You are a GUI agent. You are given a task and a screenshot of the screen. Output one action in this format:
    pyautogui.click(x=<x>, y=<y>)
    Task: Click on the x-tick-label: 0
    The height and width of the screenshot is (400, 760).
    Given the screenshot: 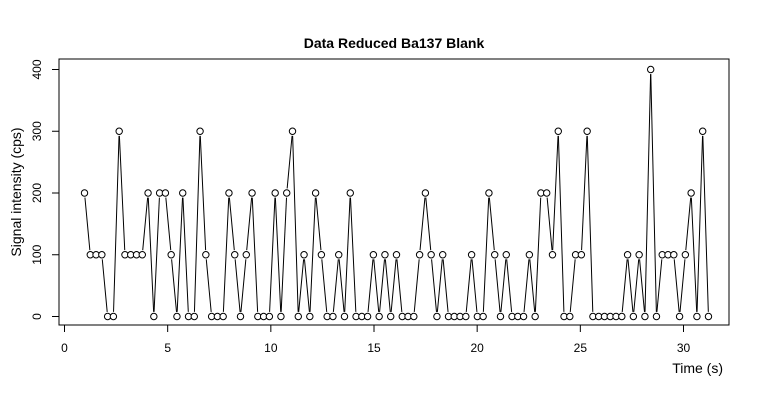 What is the action you would take?
    pyautogui.click(x=64, y=348)
    